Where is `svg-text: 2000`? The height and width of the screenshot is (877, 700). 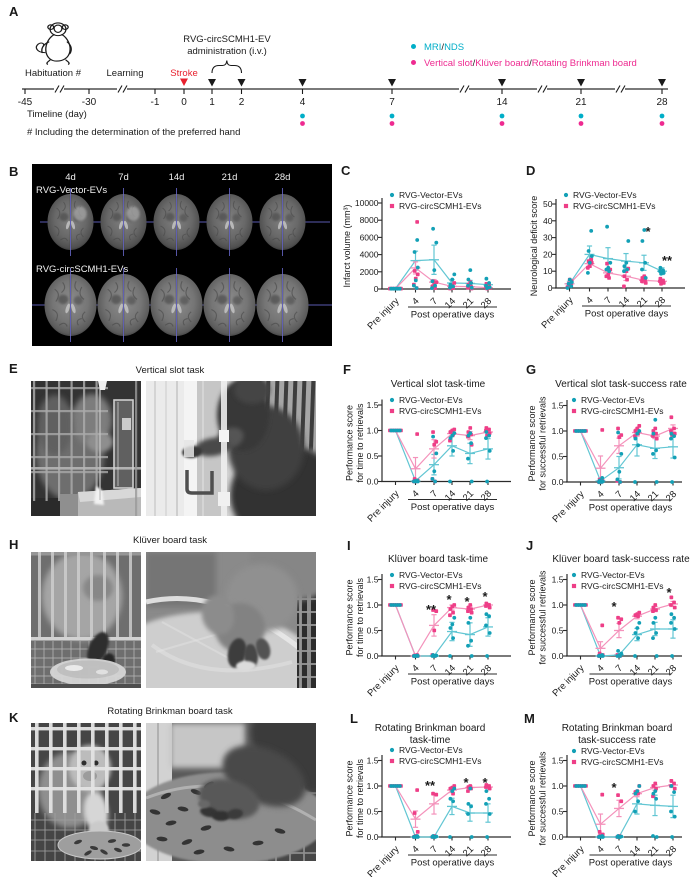
svg-text: 2000 is located at coordinates (369, 272).